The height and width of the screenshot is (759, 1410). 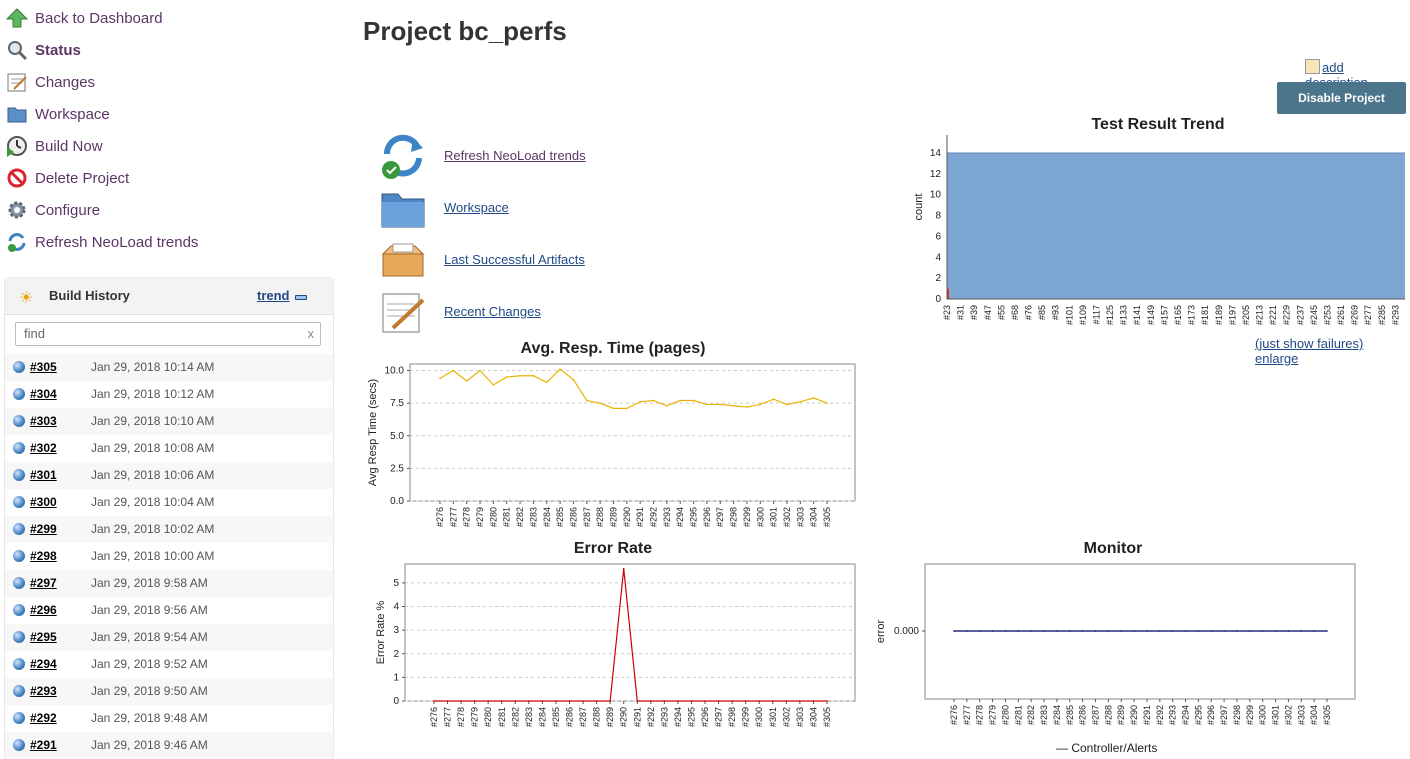 What do you see at coordinates (54, 146) in the screenshot?
I see `build-now-link: Build Now` at bounding box center [54, 146].